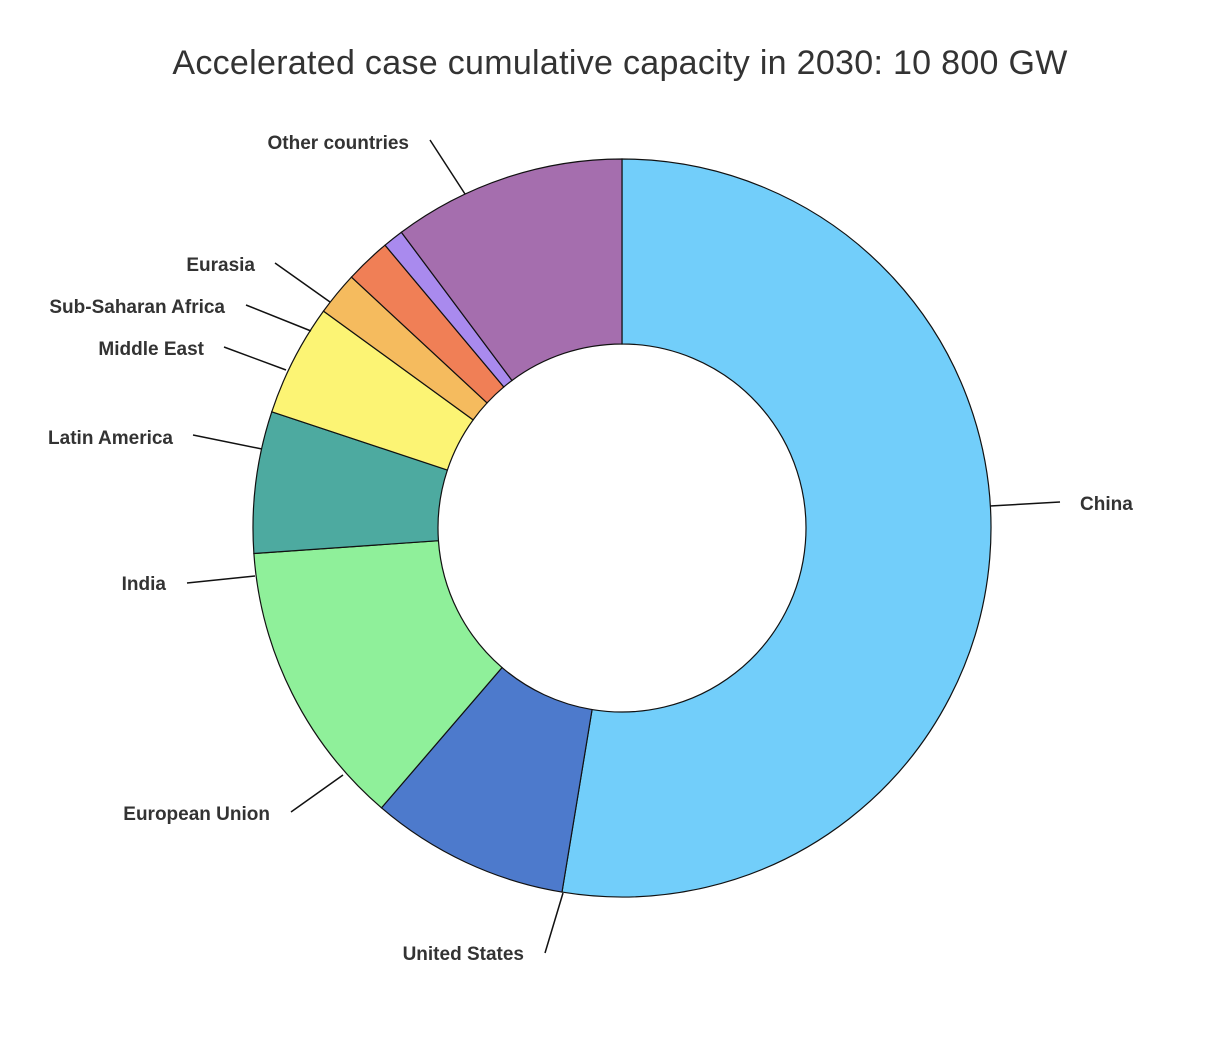  Describe the element at coordinates (196, 814) in the screenshot. I see `label-european-union: European Union` at that location.